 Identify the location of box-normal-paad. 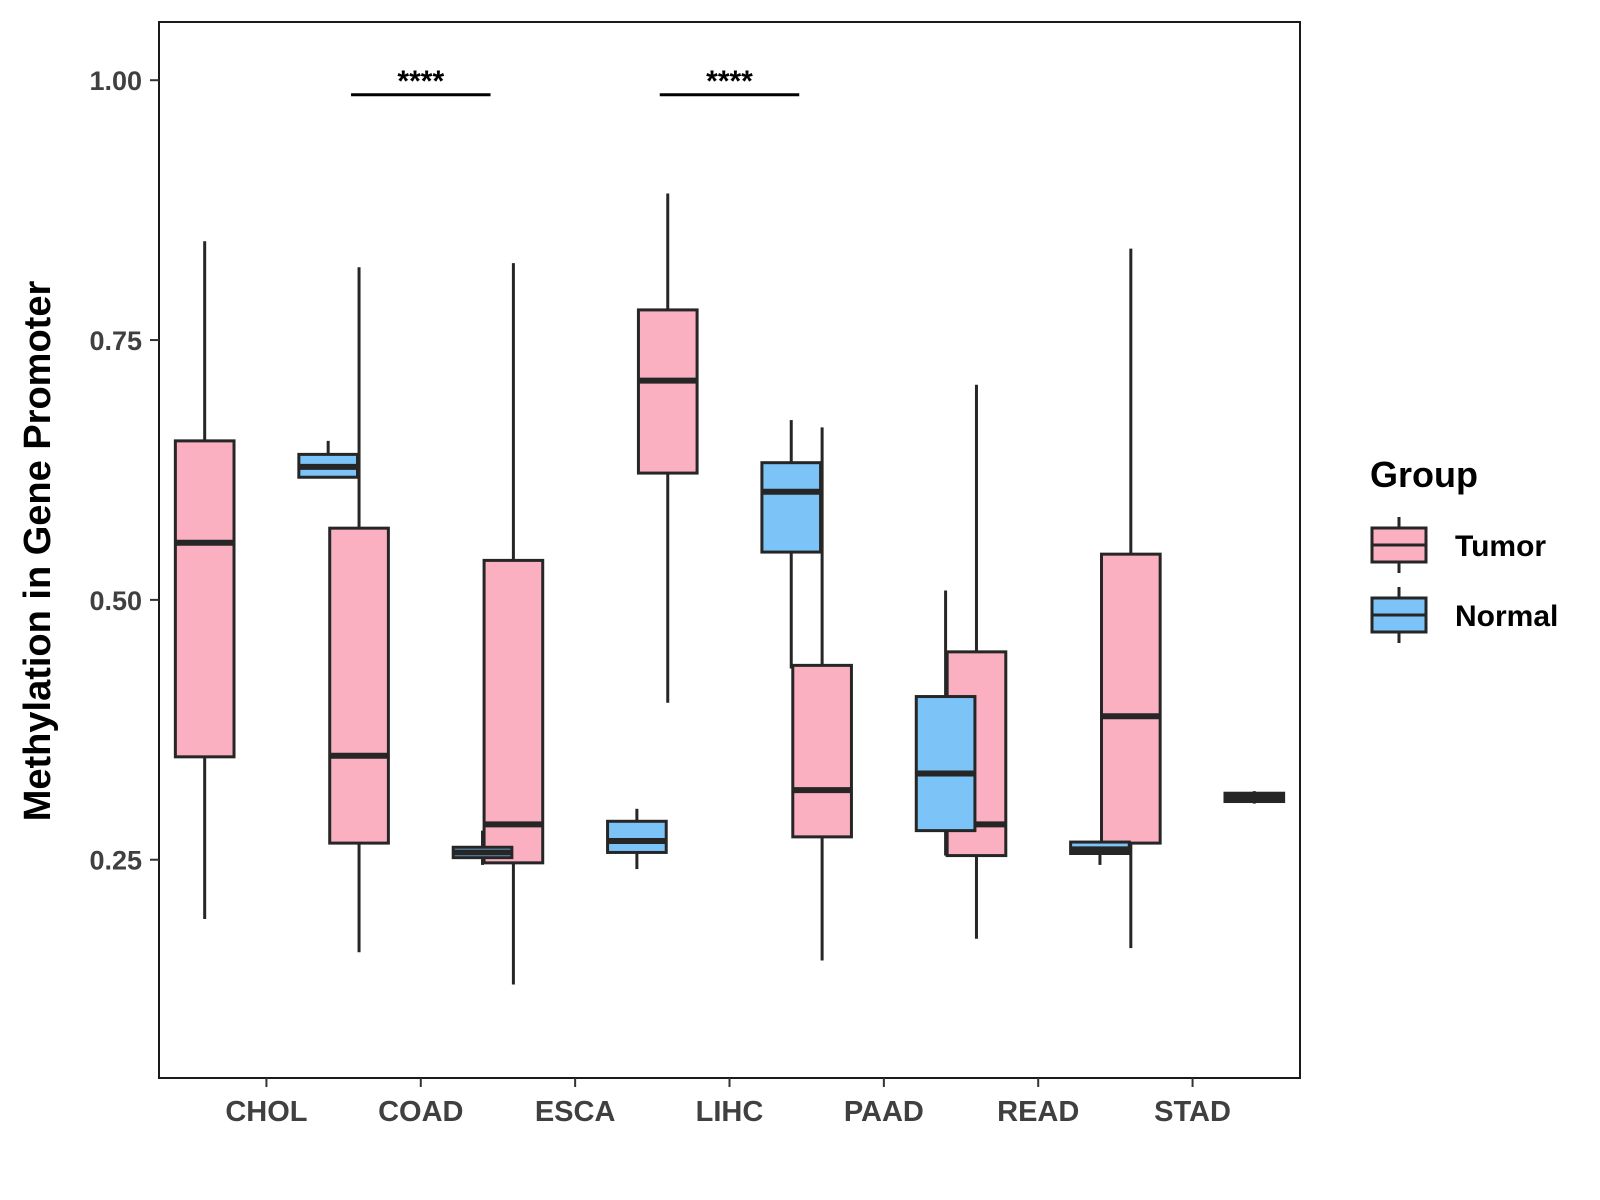
(945, 723).